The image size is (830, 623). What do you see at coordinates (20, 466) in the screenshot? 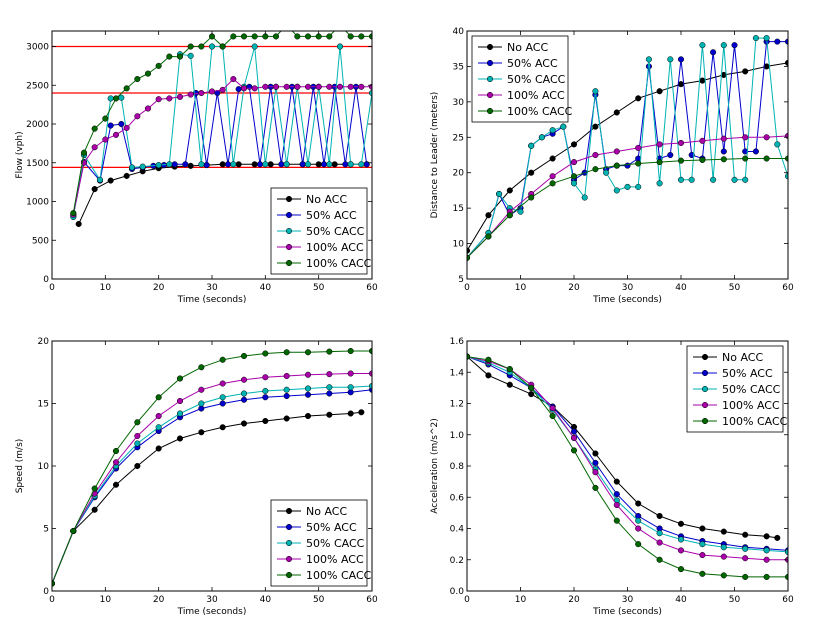
I see `y-axis-label: Speed (m/s)` at bounding box center [20, 466].